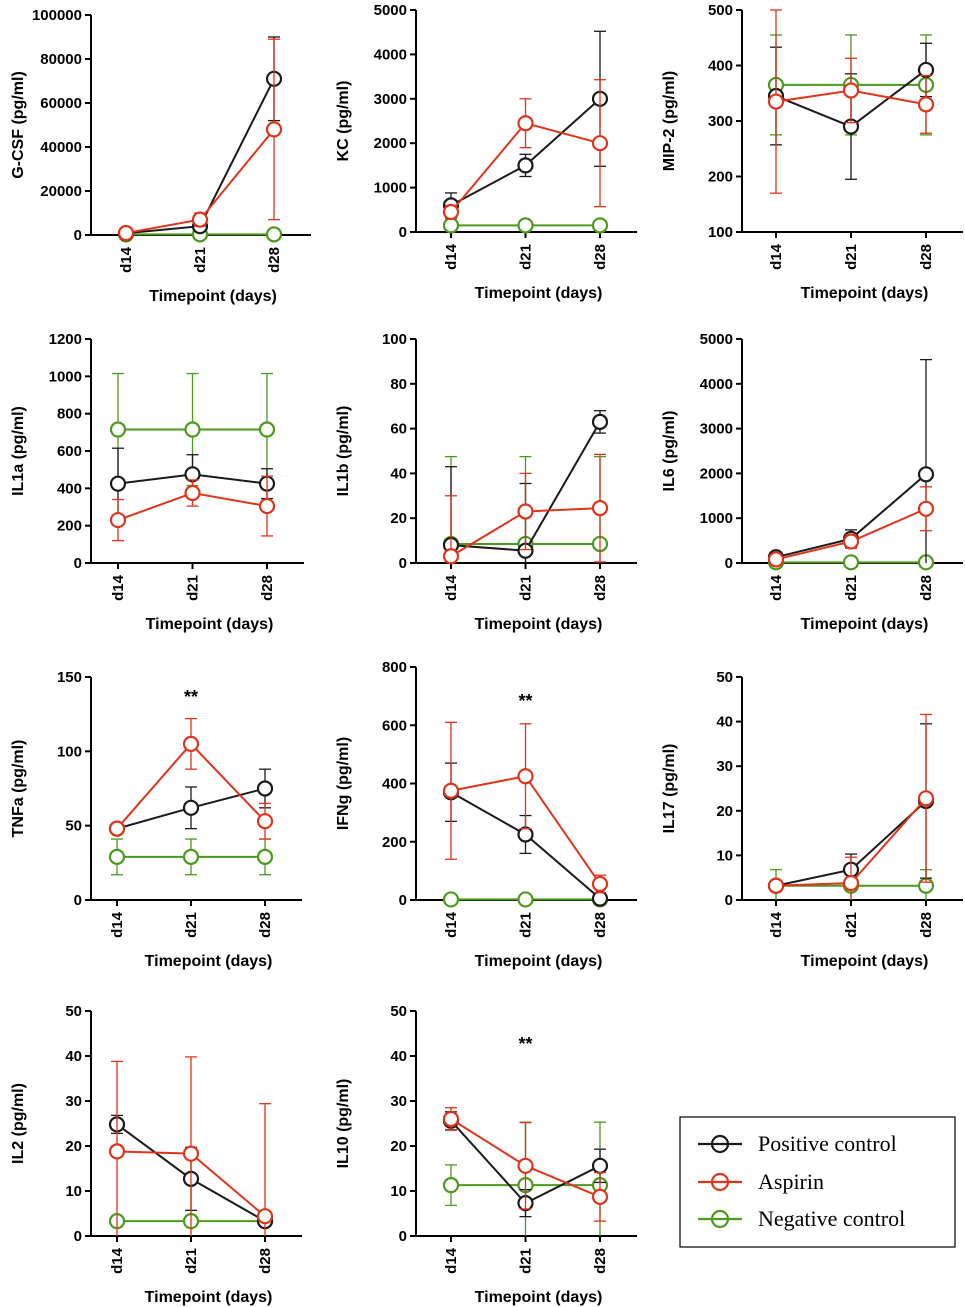  I want to click on y-tick-label: 10, so click(73, 1191).